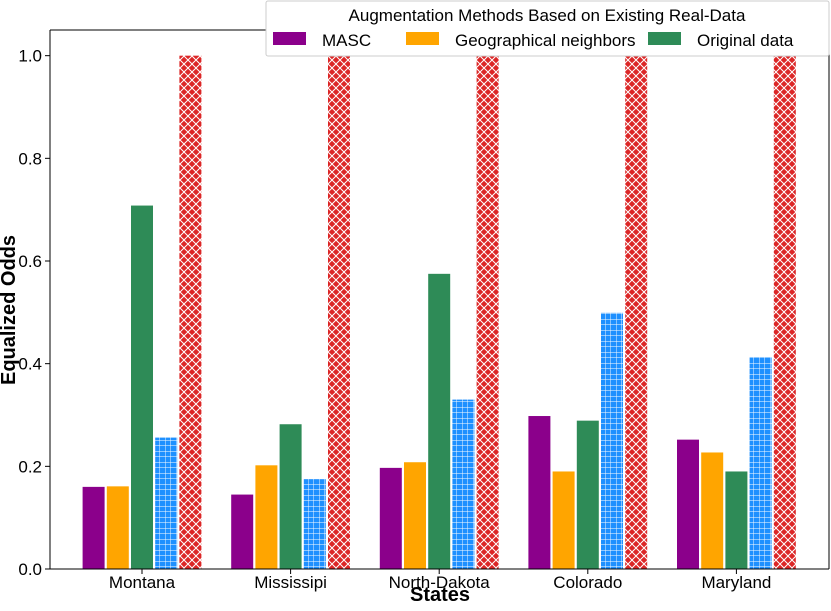 The height and width of the screenshot is (611, 831). What do you see at coordinates (142, 387) in the screenshot?
I see `bar-original-data-montana` at bounding box center [142, 387].